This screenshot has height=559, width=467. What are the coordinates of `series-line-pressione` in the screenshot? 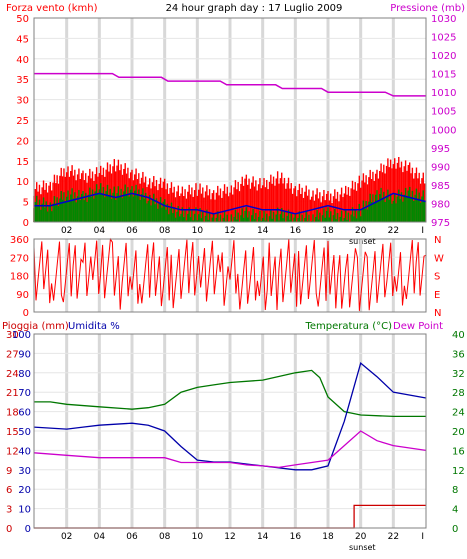 It's located at (230, 84).